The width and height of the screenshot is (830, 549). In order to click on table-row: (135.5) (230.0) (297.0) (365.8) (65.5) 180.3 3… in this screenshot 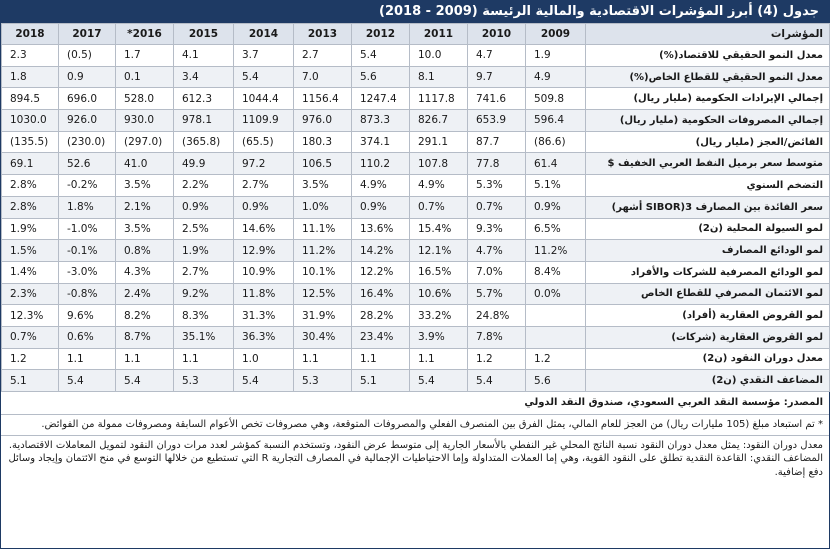, I will do `click(415, 142)`.